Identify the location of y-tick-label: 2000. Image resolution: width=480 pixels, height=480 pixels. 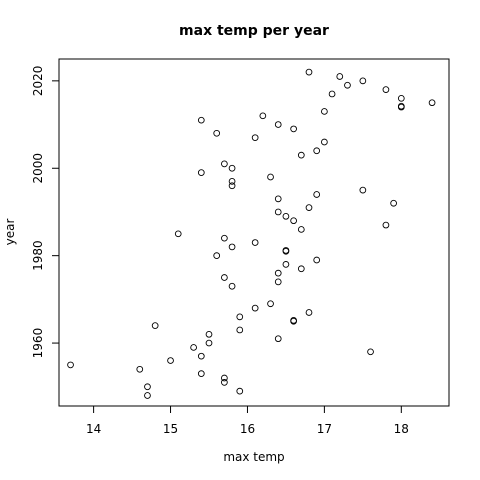
(38, 168).